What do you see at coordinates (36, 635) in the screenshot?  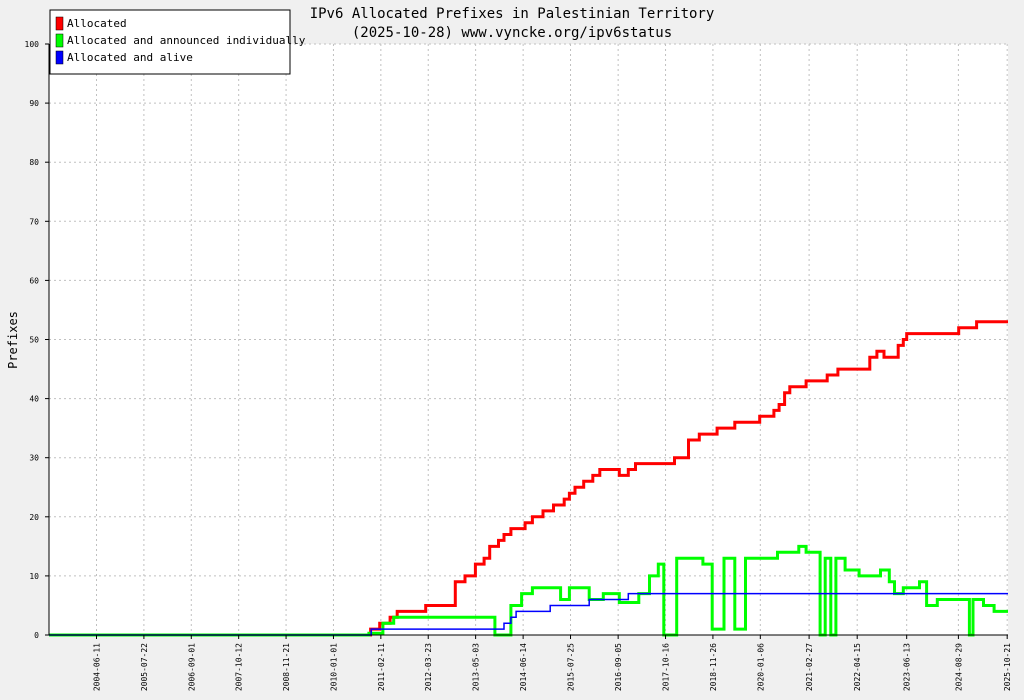 I see `y-tick-label: 0` at bounding box center [36, 635].